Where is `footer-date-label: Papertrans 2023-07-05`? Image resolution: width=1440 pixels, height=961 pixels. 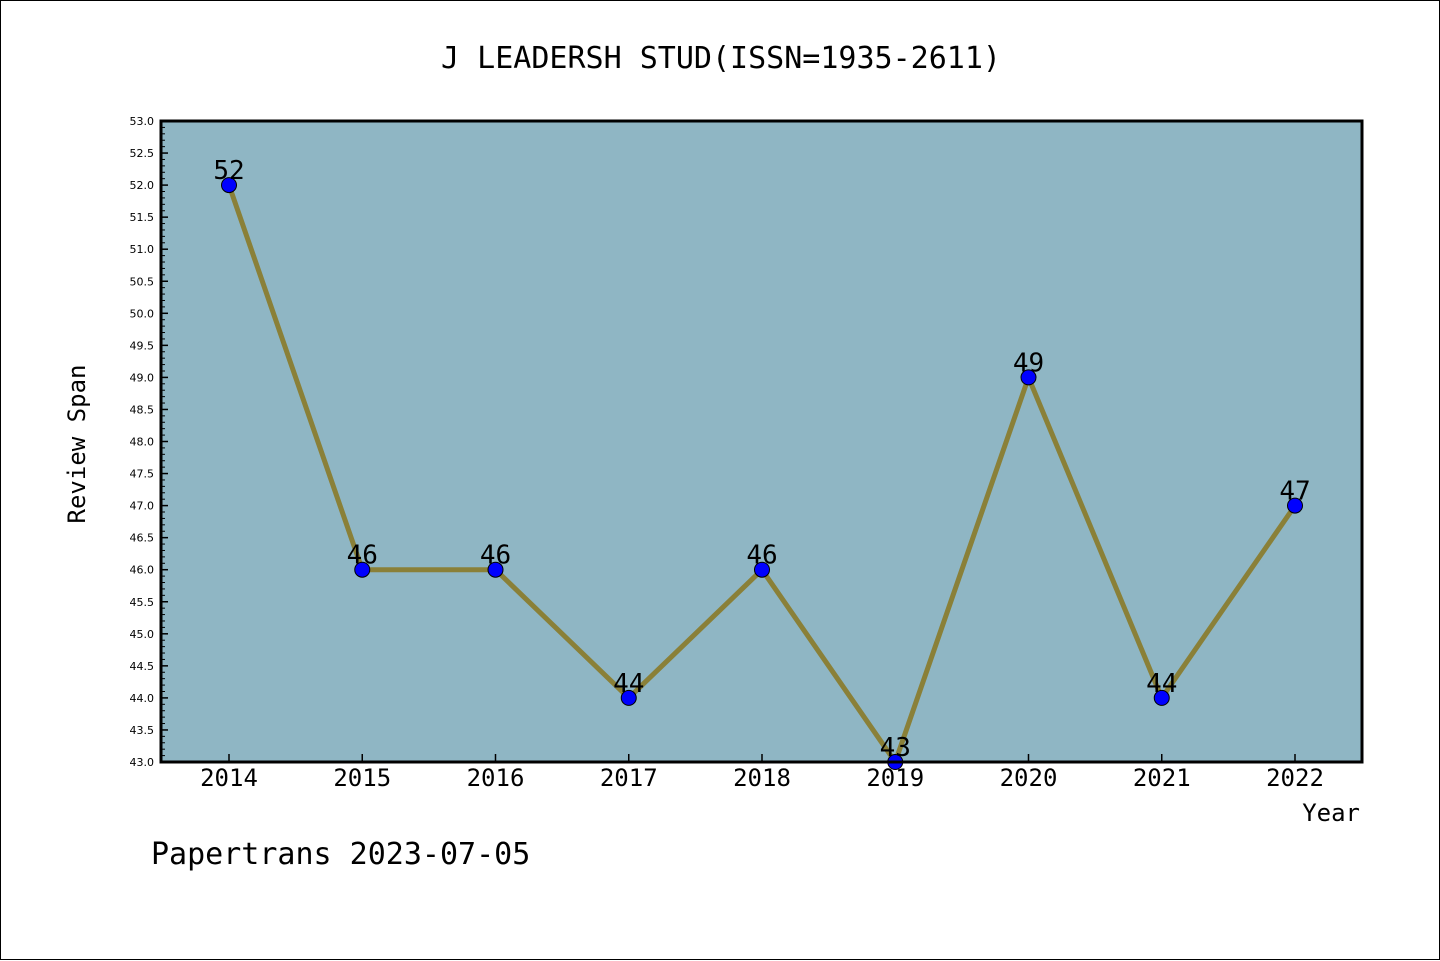
footer-date-label: Papertrans 2023-07-05 is located at coordinates (340, 854).